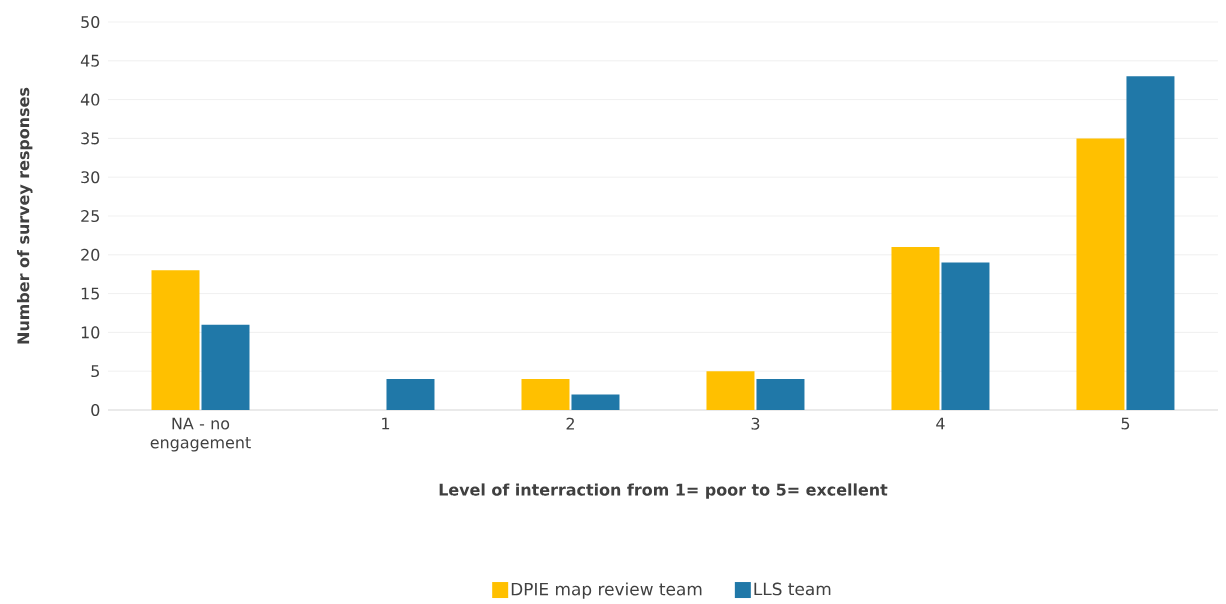 The image size is (1226, 604). What do you see at coordinates (24, 215) in the screenshot?
I see `y-axis-title: Number of survey responses` at bounding box center [24, 215].